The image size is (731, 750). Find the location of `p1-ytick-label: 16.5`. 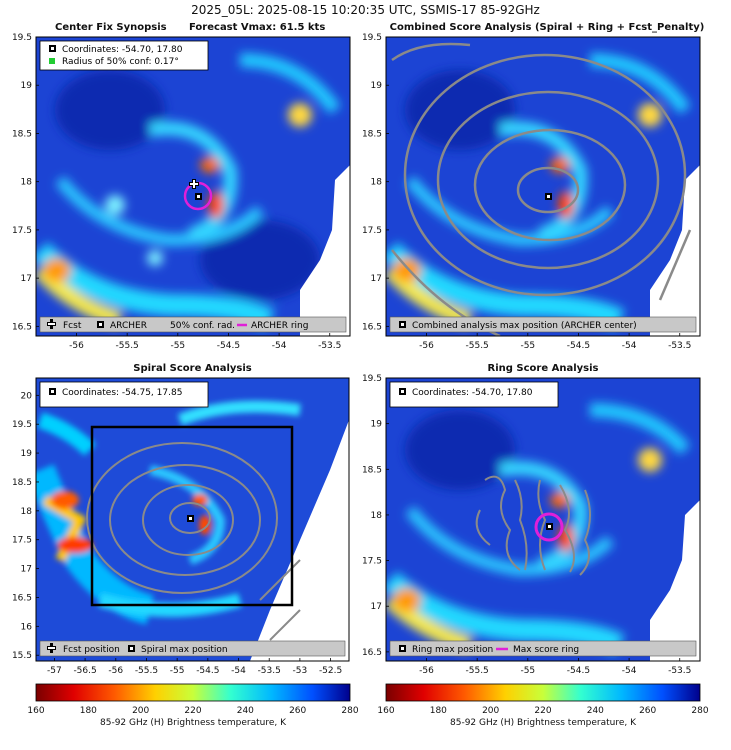

p1-ytick-label: 16.5 is located at coordinates (22, 327).